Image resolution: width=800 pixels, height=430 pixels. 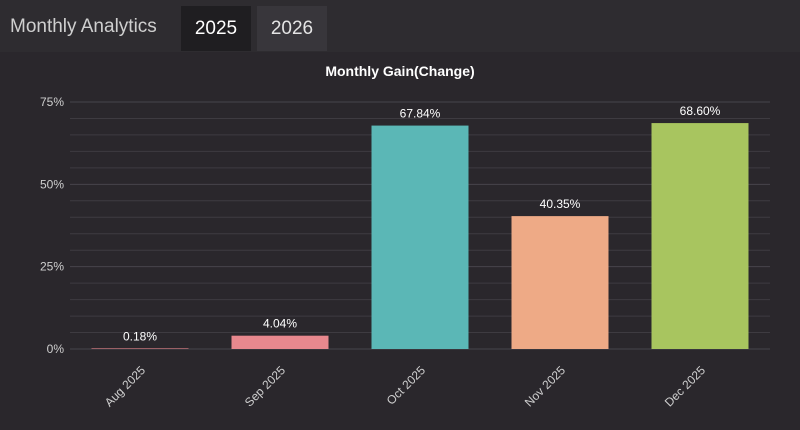 What do you see at coordinates (216, 28) in the screenshot?
I see `tab-2025: 2025` at bounding box center [216, 28].